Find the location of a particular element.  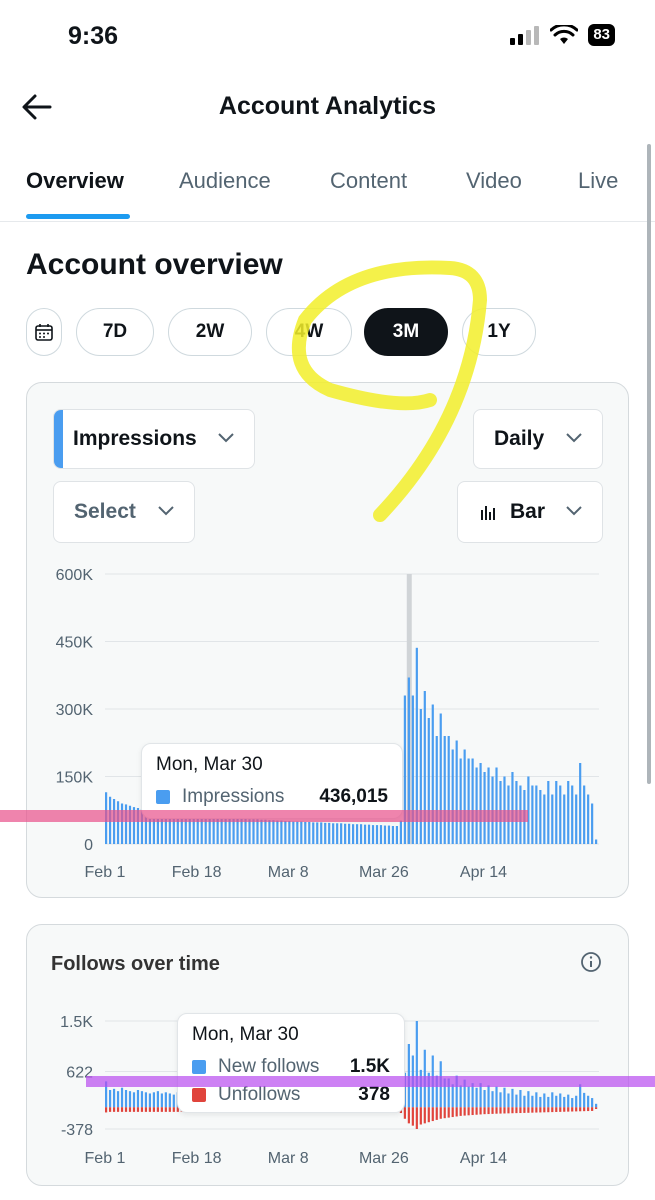

tab-overview: Overview is located at coordinates (75, 180).